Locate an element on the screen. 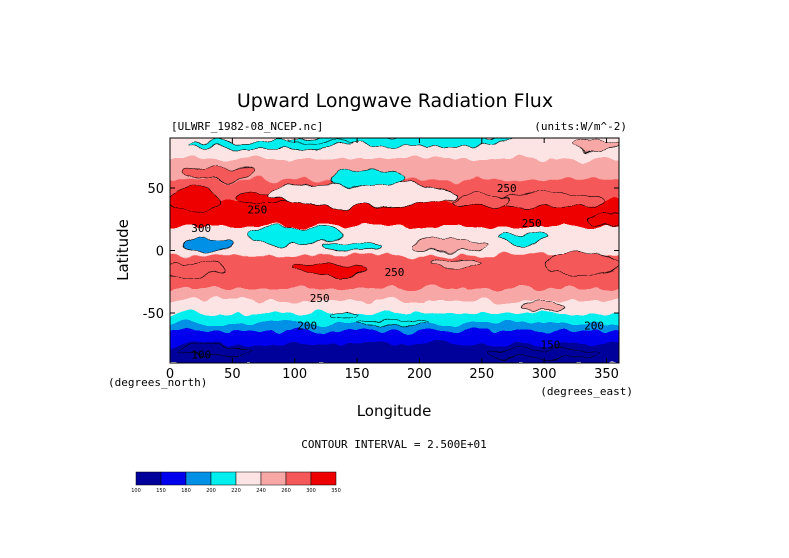 This screenshot has width=789, height=558. x-tick-label-4: 200 is located at coordinates (419, 374).